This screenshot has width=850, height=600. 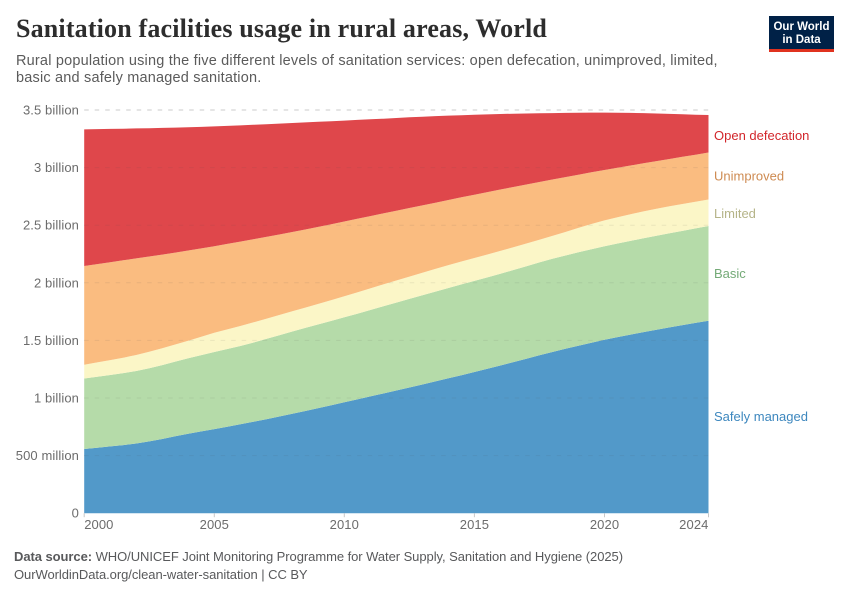 I want to click on svg-text: Unimproved, so click(x=749, y=176).